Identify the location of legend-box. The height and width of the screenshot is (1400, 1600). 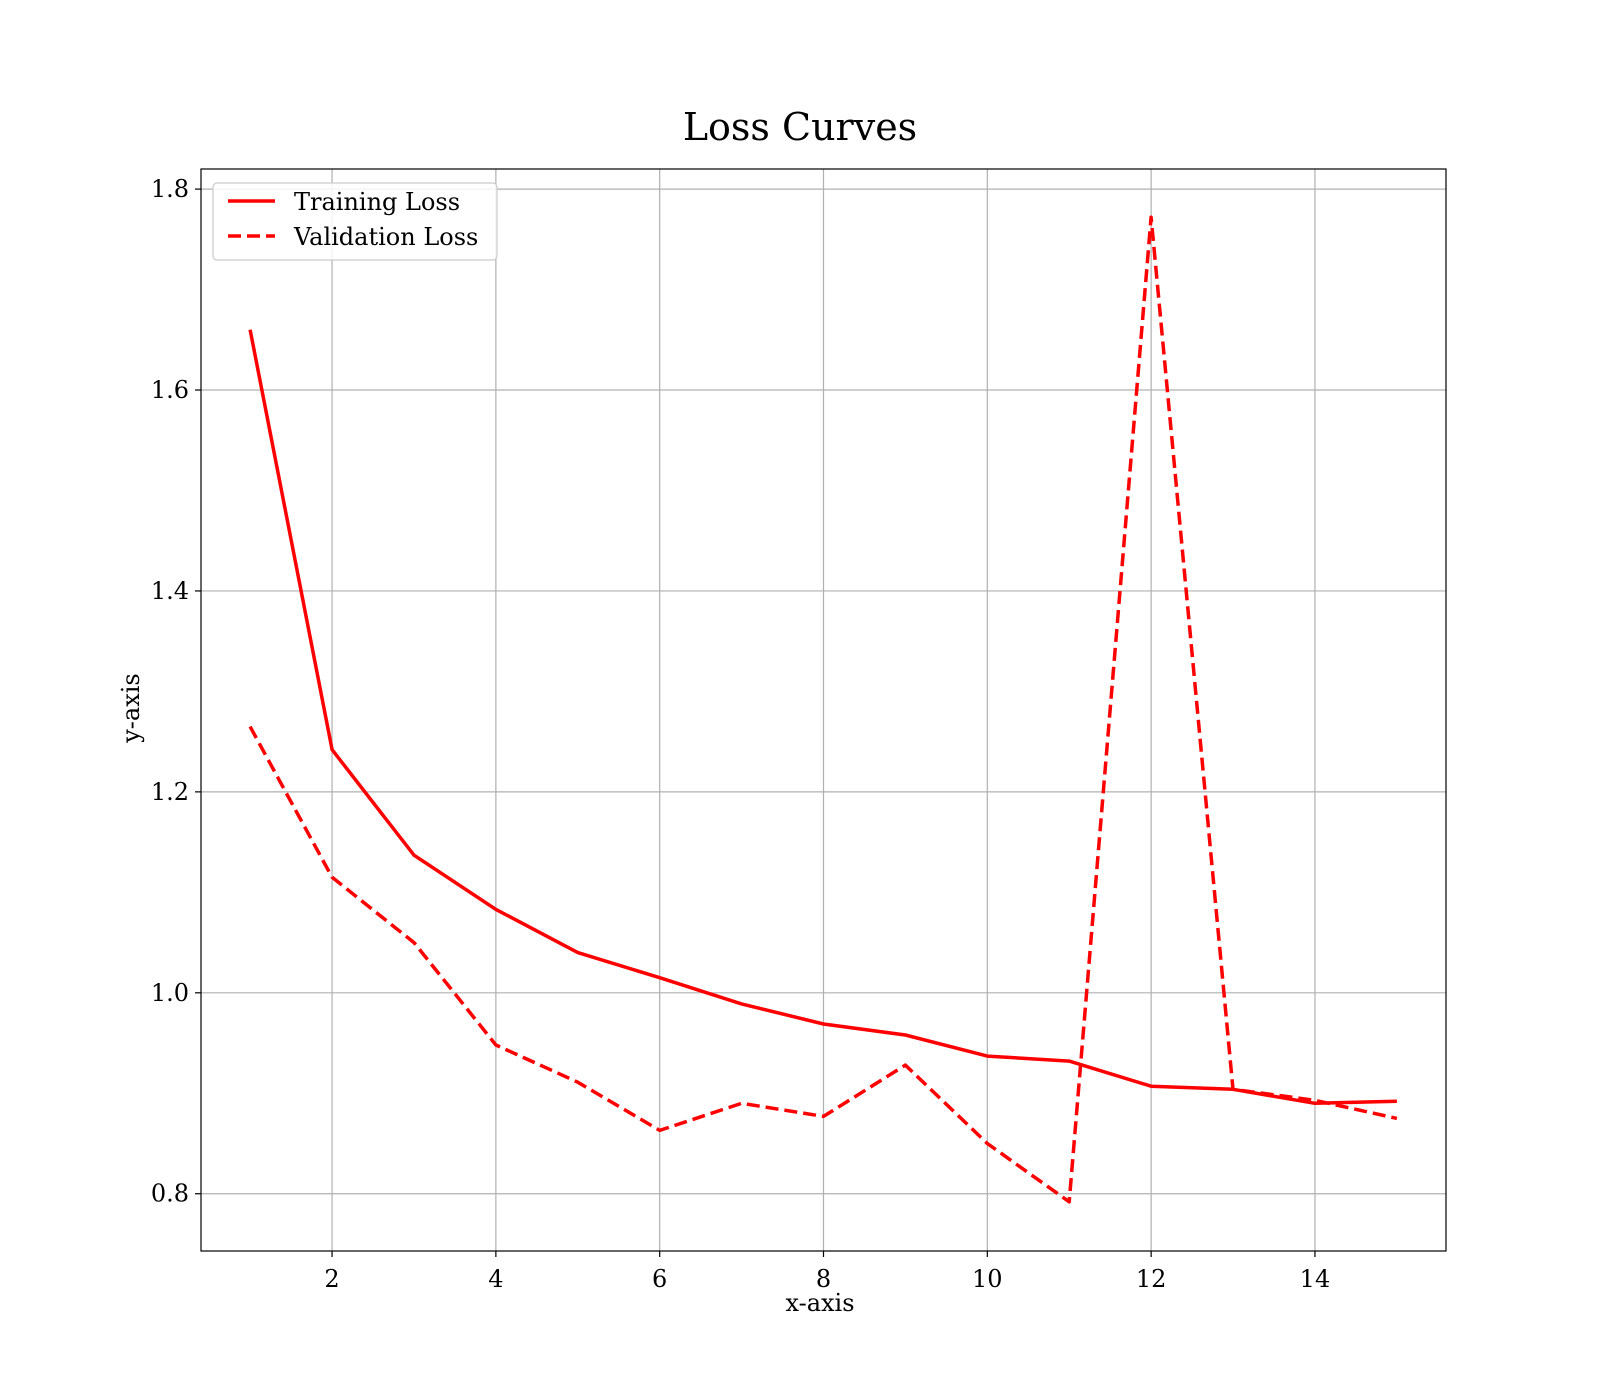
(355, 221).